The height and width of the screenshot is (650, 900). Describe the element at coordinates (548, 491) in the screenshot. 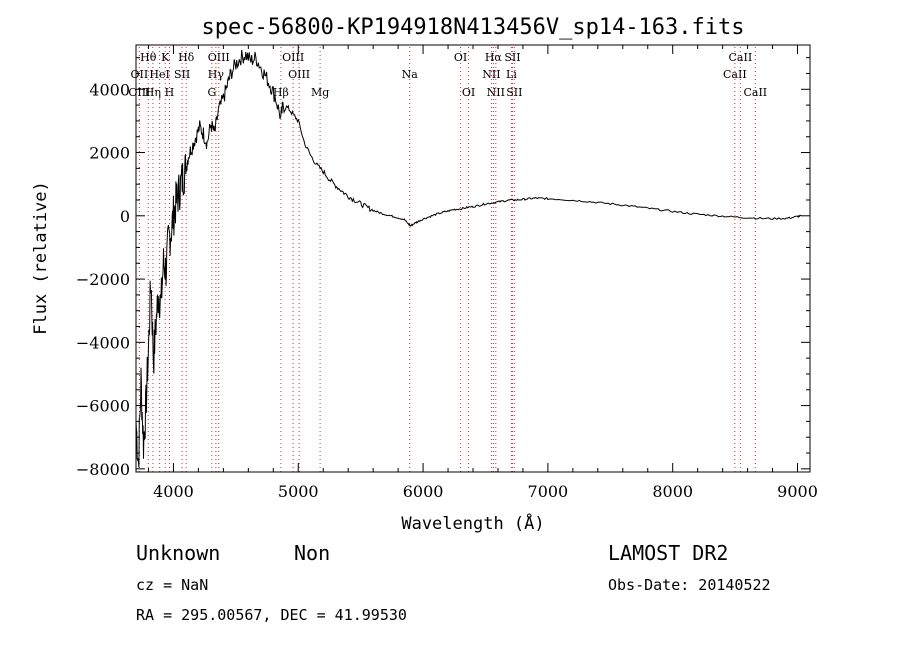

I see `x-tick-label: 7000` at that location.